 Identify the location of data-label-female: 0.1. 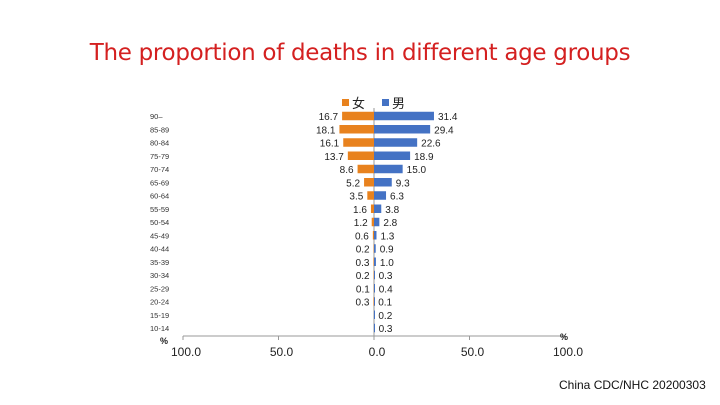
(363, 289).